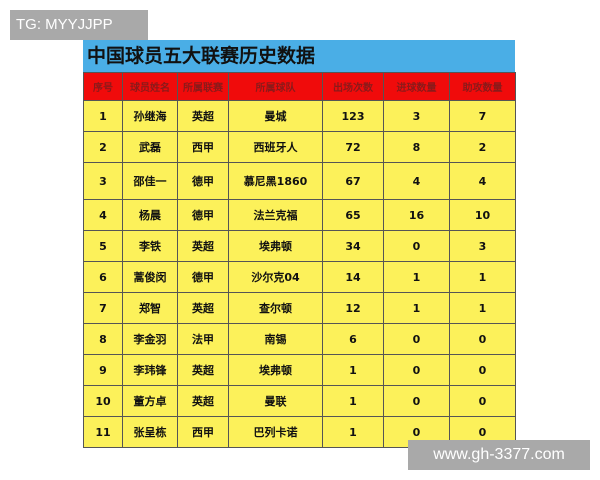 The width and height of the screenshot is (600, 480). I want to click on column-header: 出场次数, so click(353, 86).